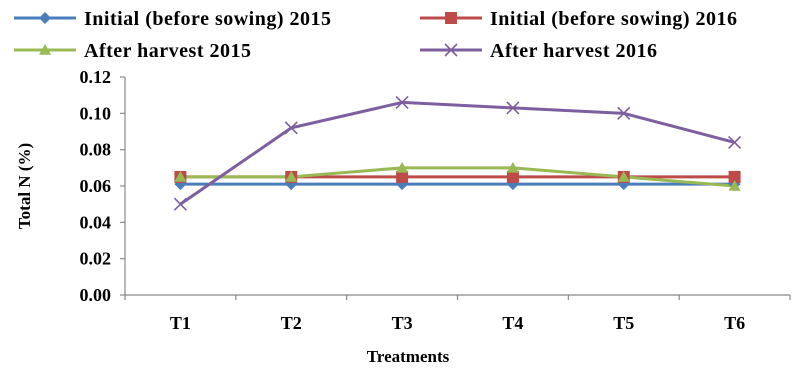  I want to click on y-tick-label: 0.04, so click(96, 222).